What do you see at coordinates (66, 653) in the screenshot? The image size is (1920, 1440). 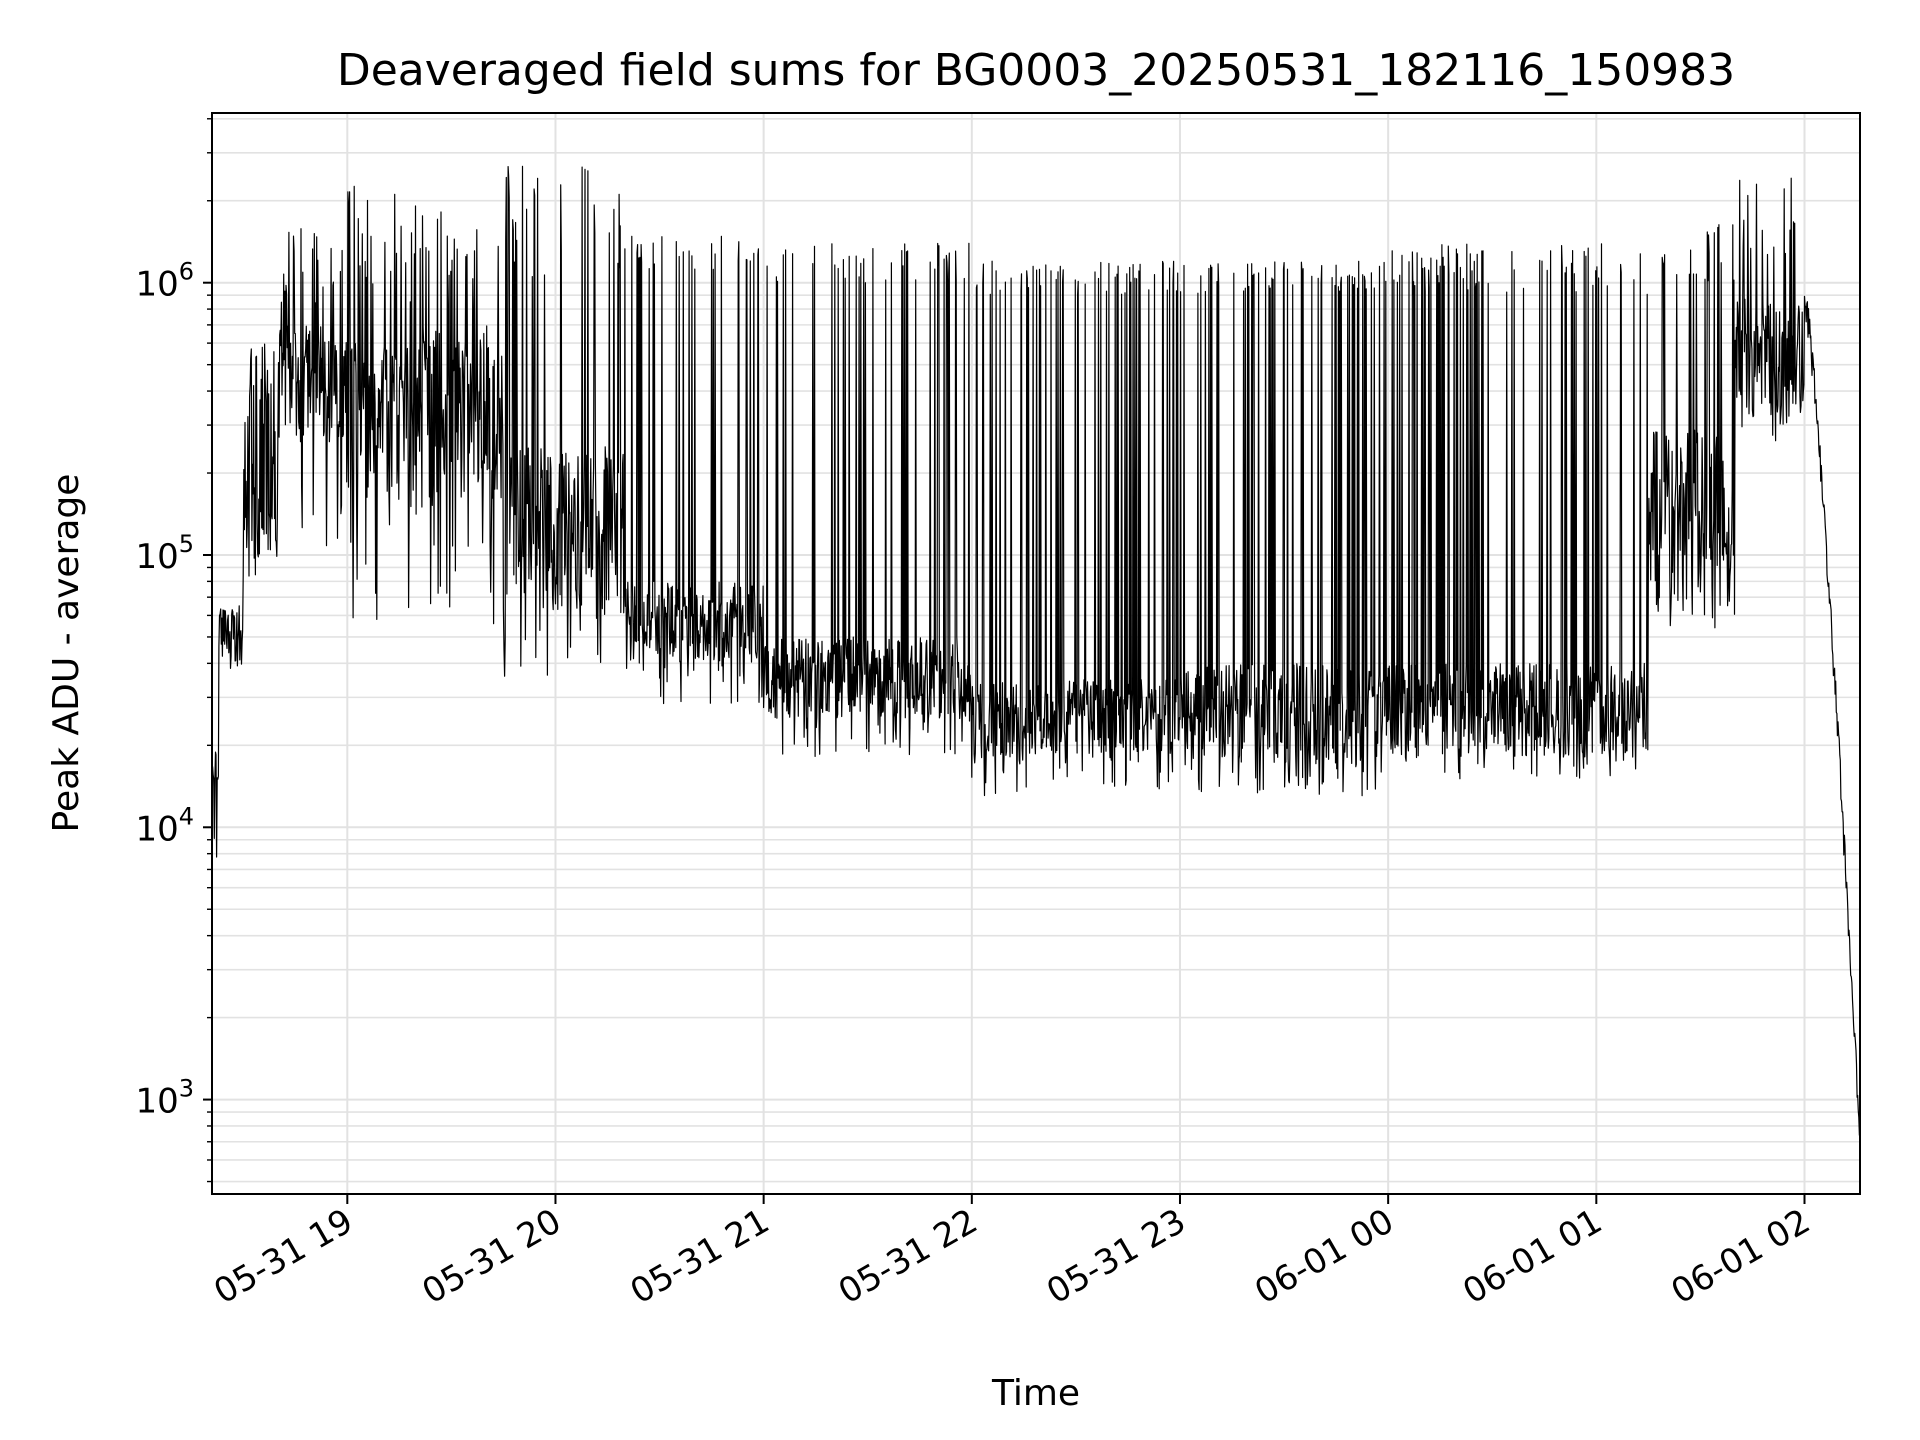 I see `y-axis-label: Peak ADU - average` at bounding box center [66, 653].